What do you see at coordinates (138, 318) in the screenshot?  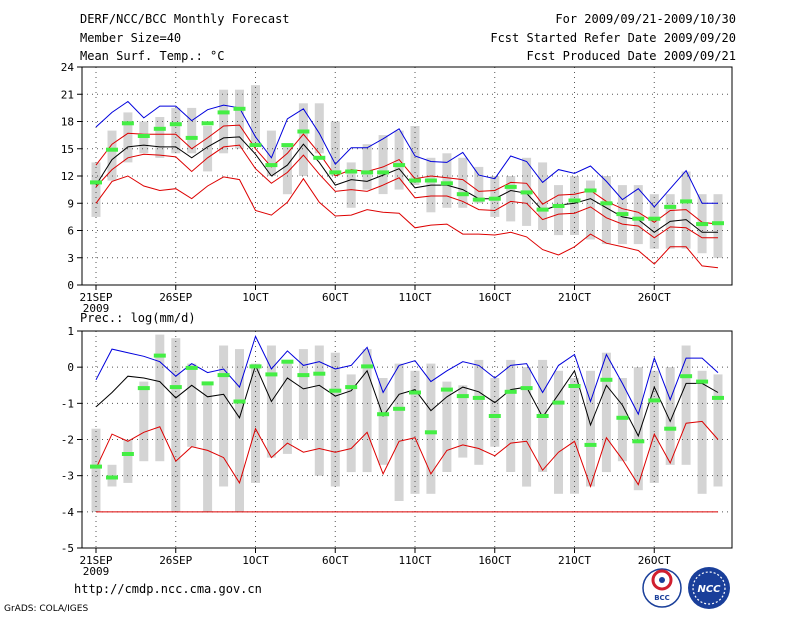 I see `precip-panel-title: Prec.: log(mm/d)` at bounding box center [138, 318].